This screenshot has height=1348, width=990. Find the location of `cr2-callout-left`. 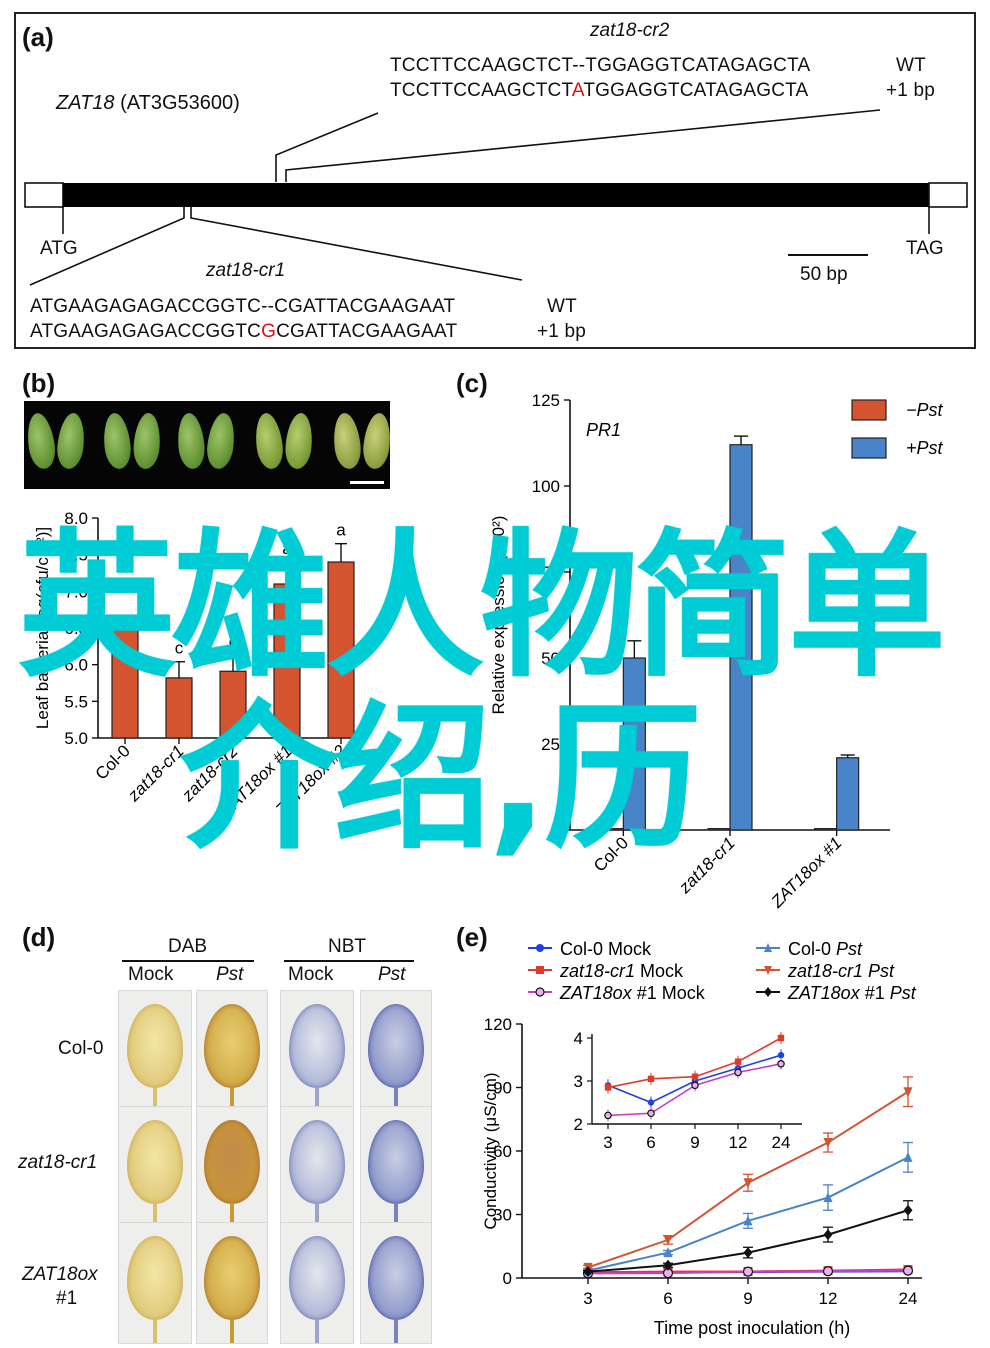

cr2-callout-left is located at coordinates (327, 147).